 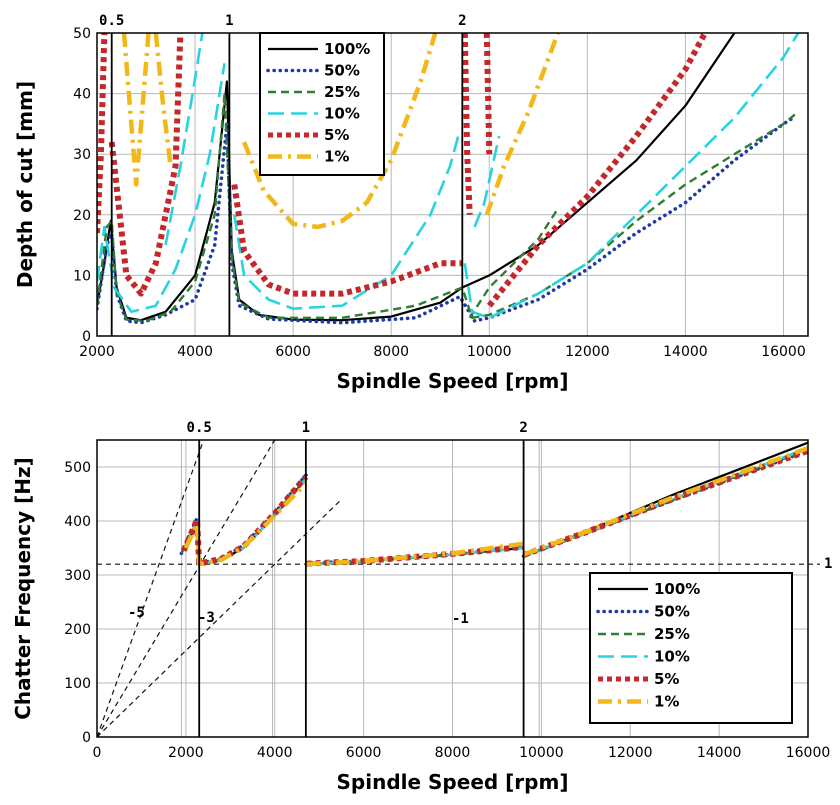 I want to click on chart1-x-tick-label: 8000, so click(x=453, y=753).